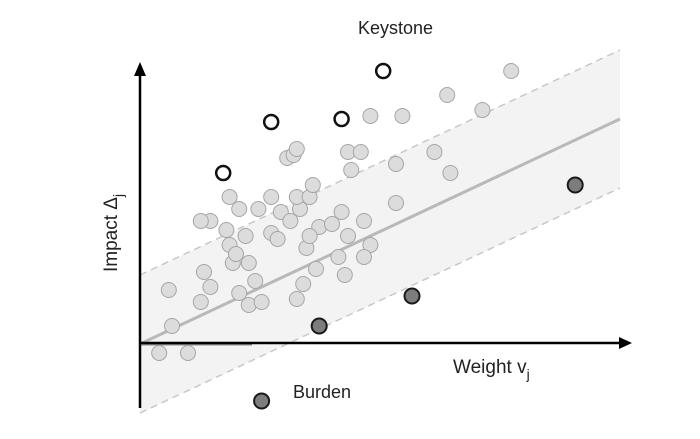 Image resolution: width=700 pixels, height=439 pixels. Describe the element at coordinates (322, 392) in the screenshot. I see `burden-annotation: Burden` at that location.